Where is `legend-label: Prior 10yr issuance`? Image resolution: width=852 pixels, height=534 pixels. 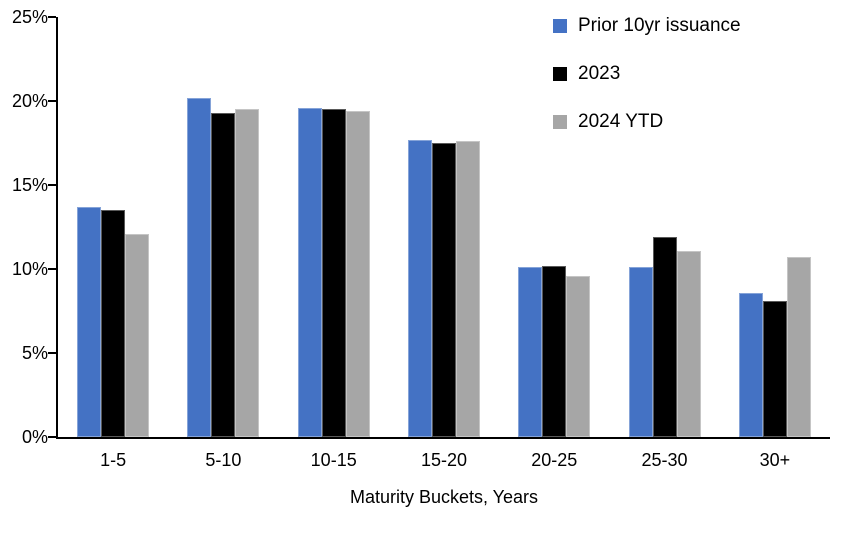
legend-label: Prior 10yr issuance is located at coordinates (659, 25).